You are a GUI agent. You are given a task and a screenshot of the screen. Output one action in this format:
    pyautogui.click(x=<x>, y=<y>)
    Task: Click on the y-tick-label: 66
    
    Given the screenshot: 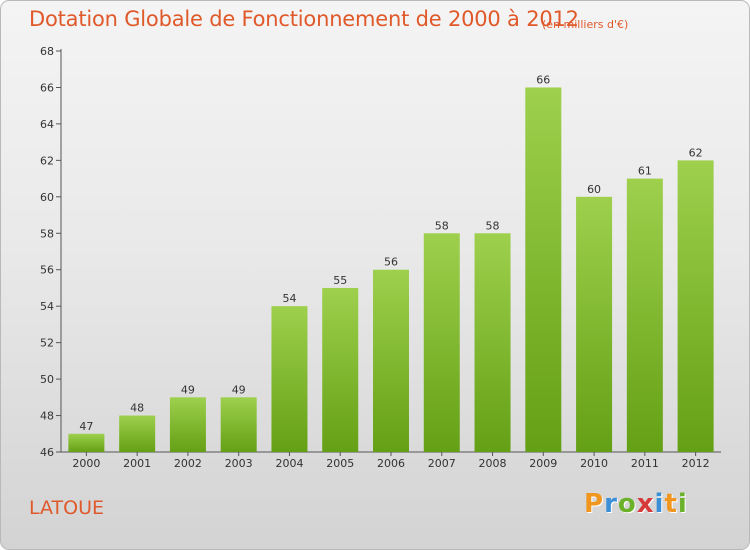 What is the action you would take?
    pyautogui.click(x=47, y=87)
    